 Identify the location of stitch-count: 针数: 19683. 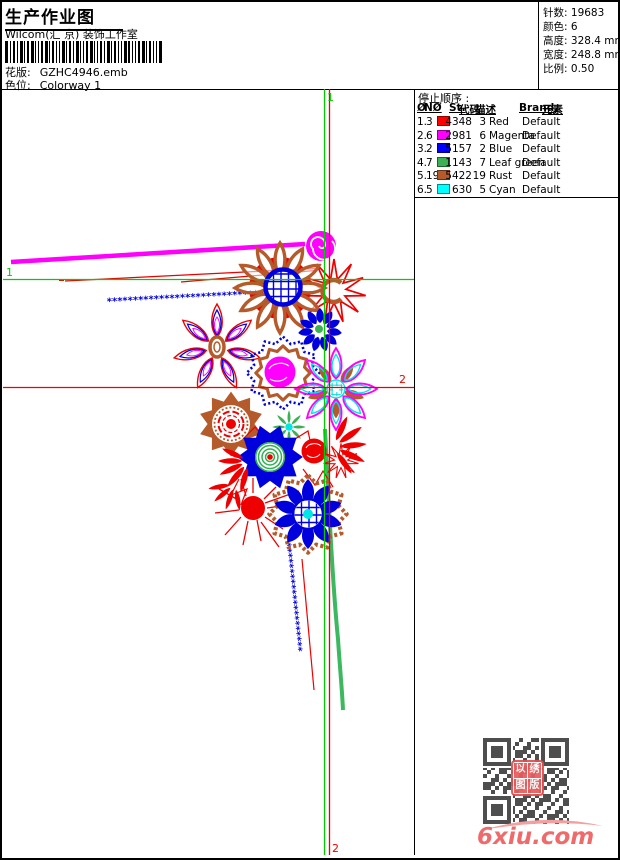
(574, 13).